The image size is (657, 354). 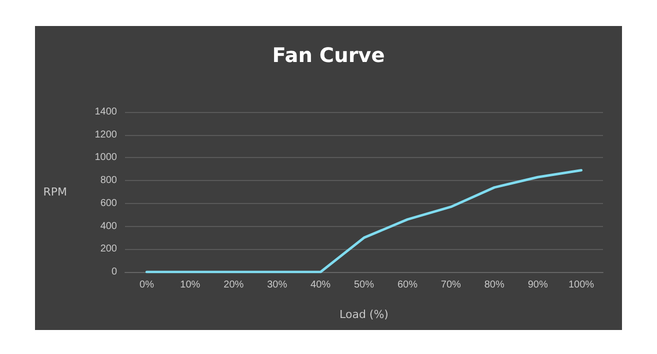 What do you see at coordinates (109, 180) in the screenshot?
I see `y-tick-label: 800` at bounding box center [109, 180].